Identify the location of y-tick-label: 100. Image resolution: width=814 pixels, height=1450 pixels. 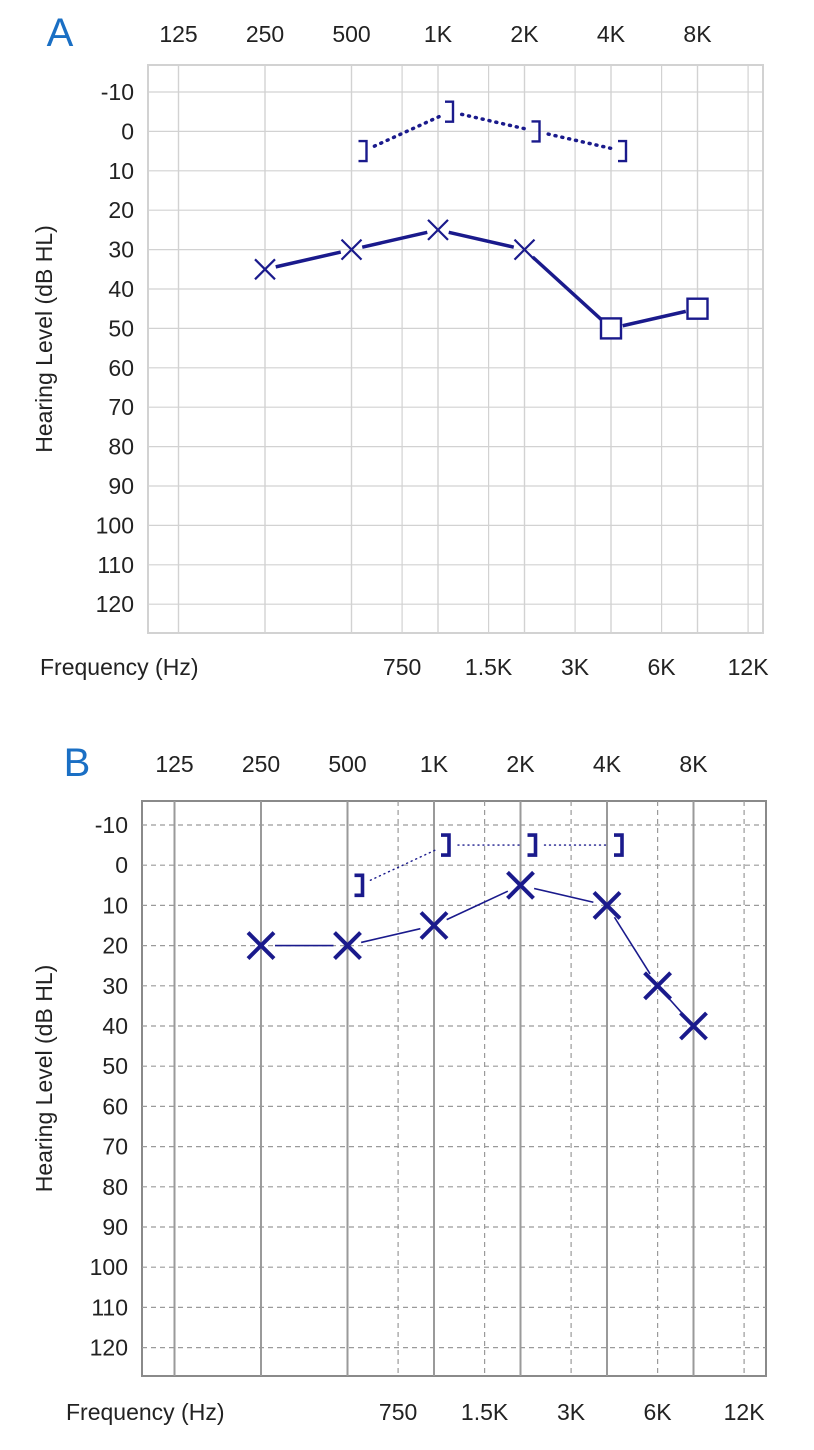
(109, 1267).